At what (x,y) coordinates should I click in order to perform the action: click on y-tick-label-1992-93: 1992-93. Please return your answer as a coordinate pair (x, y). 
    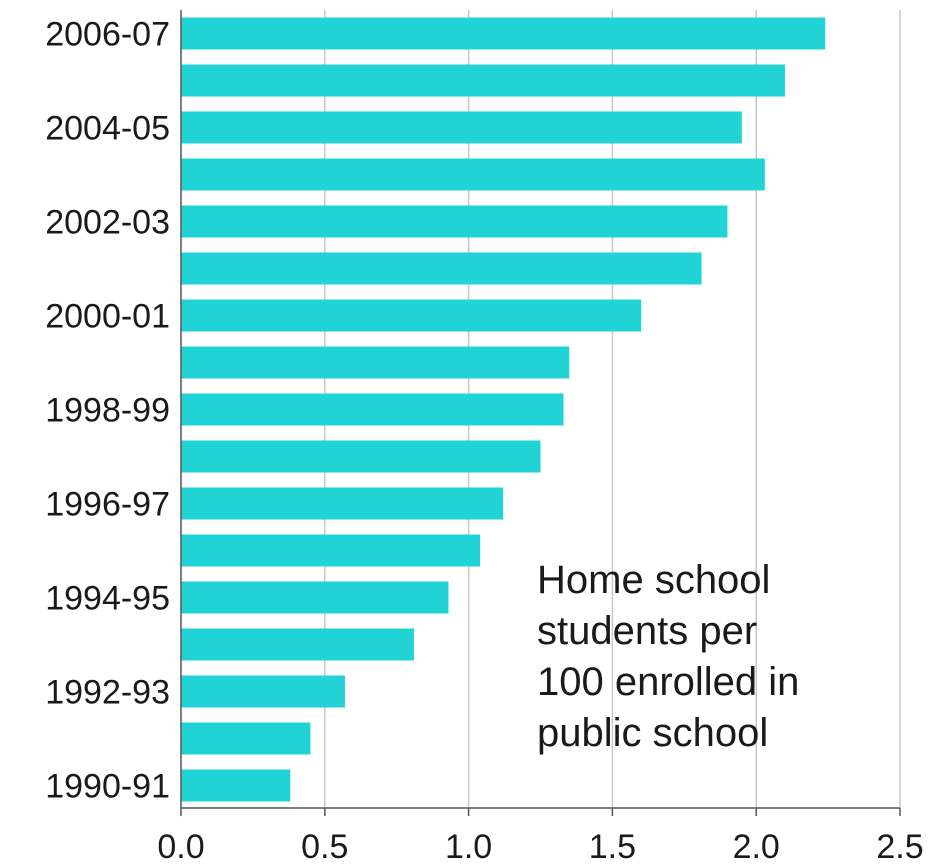
    Looking at the image, I should click on (107, 693).